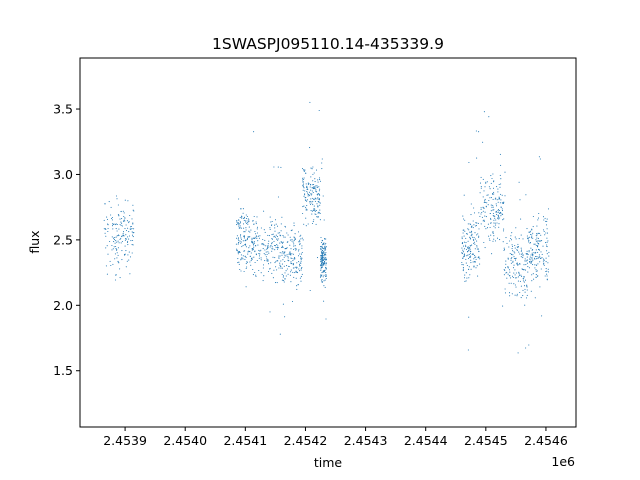 This screenshot has width=640, height=480. Describe the element at coordinates (185, 440) in the screenshot. I see `x-tick-label: 2.4540` at that location.